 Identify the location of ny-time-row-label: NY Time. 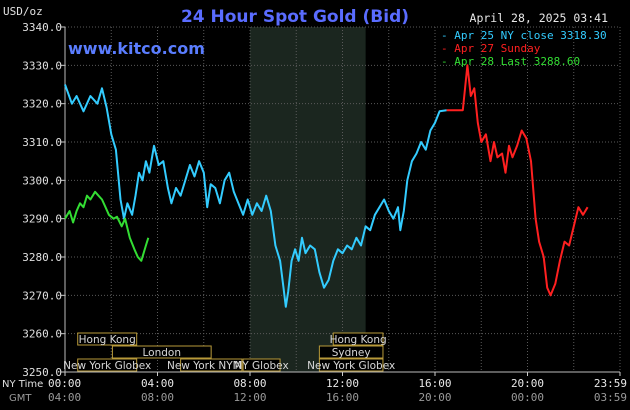
(22, 384).